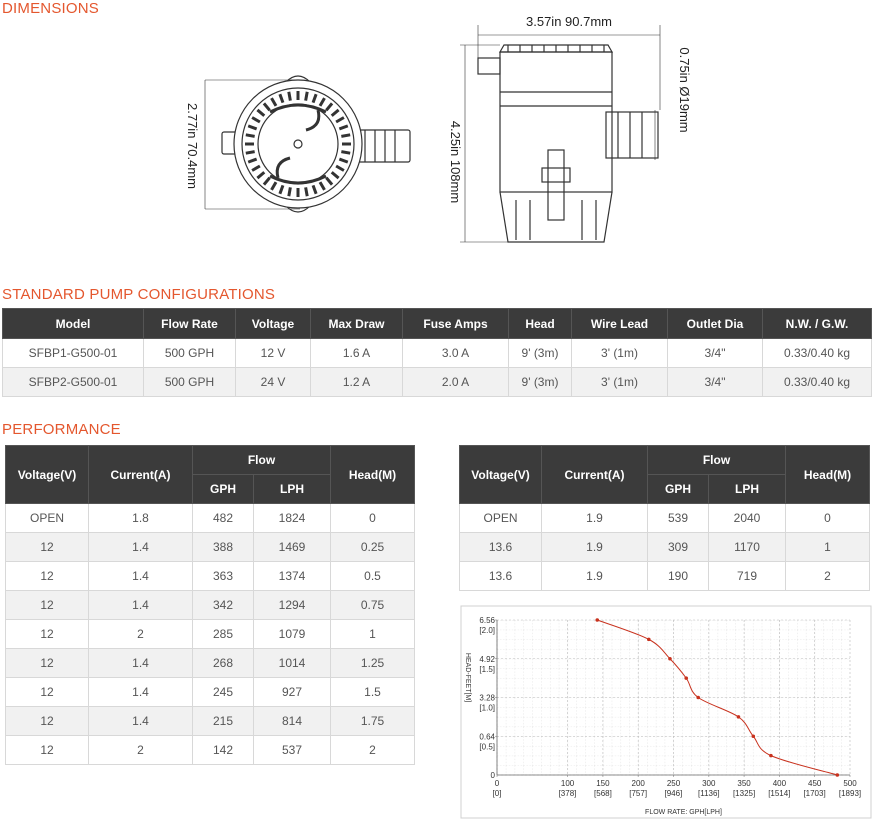 The height and width of the screenshot is (824, 874). Describe the element at coordinates (210, 692) in the screenshot. I see `row: 12 1.4 245 927 1.5` at that location.